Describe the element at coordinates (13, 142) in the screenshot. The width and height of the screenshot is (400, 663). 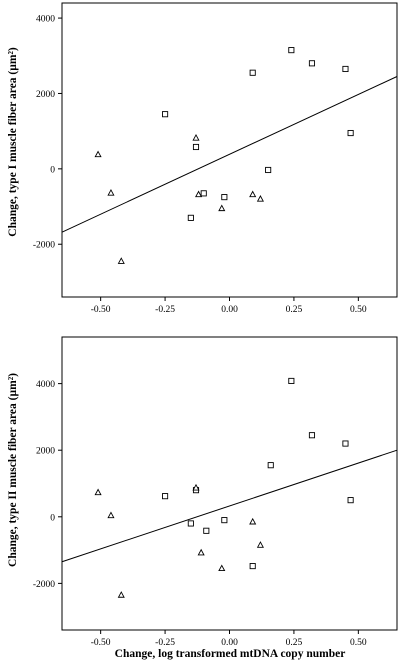
I see `y-axis-title-type-i: Change, type I muscle fiber area (µm²)` at that location.